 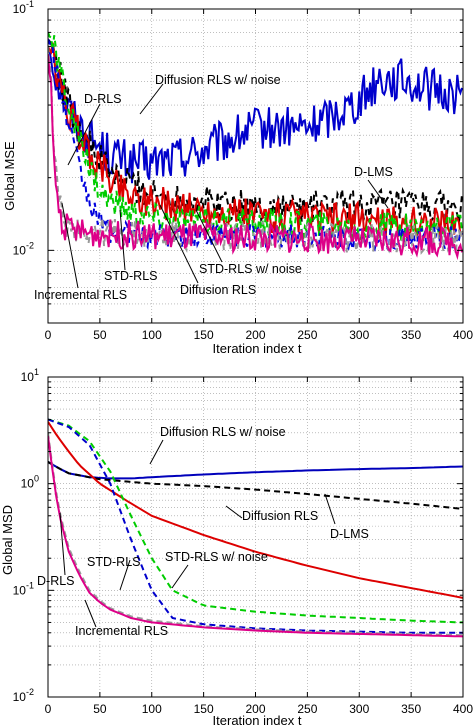 I want to click on y-tick-label: 10⁰, so click(x=30, y=482).